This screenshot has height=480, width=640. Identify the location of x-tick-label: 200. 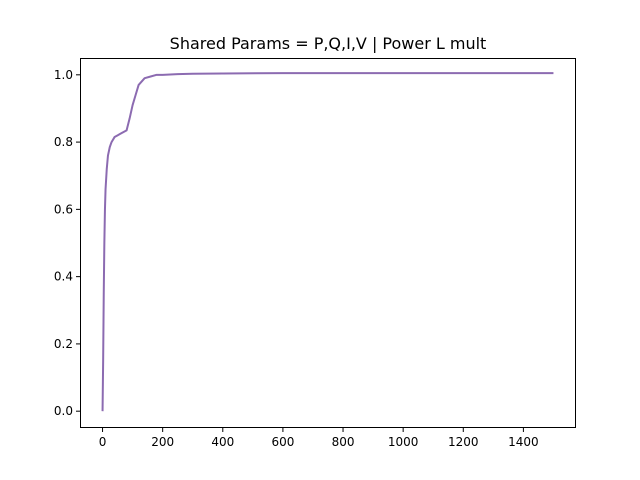
(162, 442).